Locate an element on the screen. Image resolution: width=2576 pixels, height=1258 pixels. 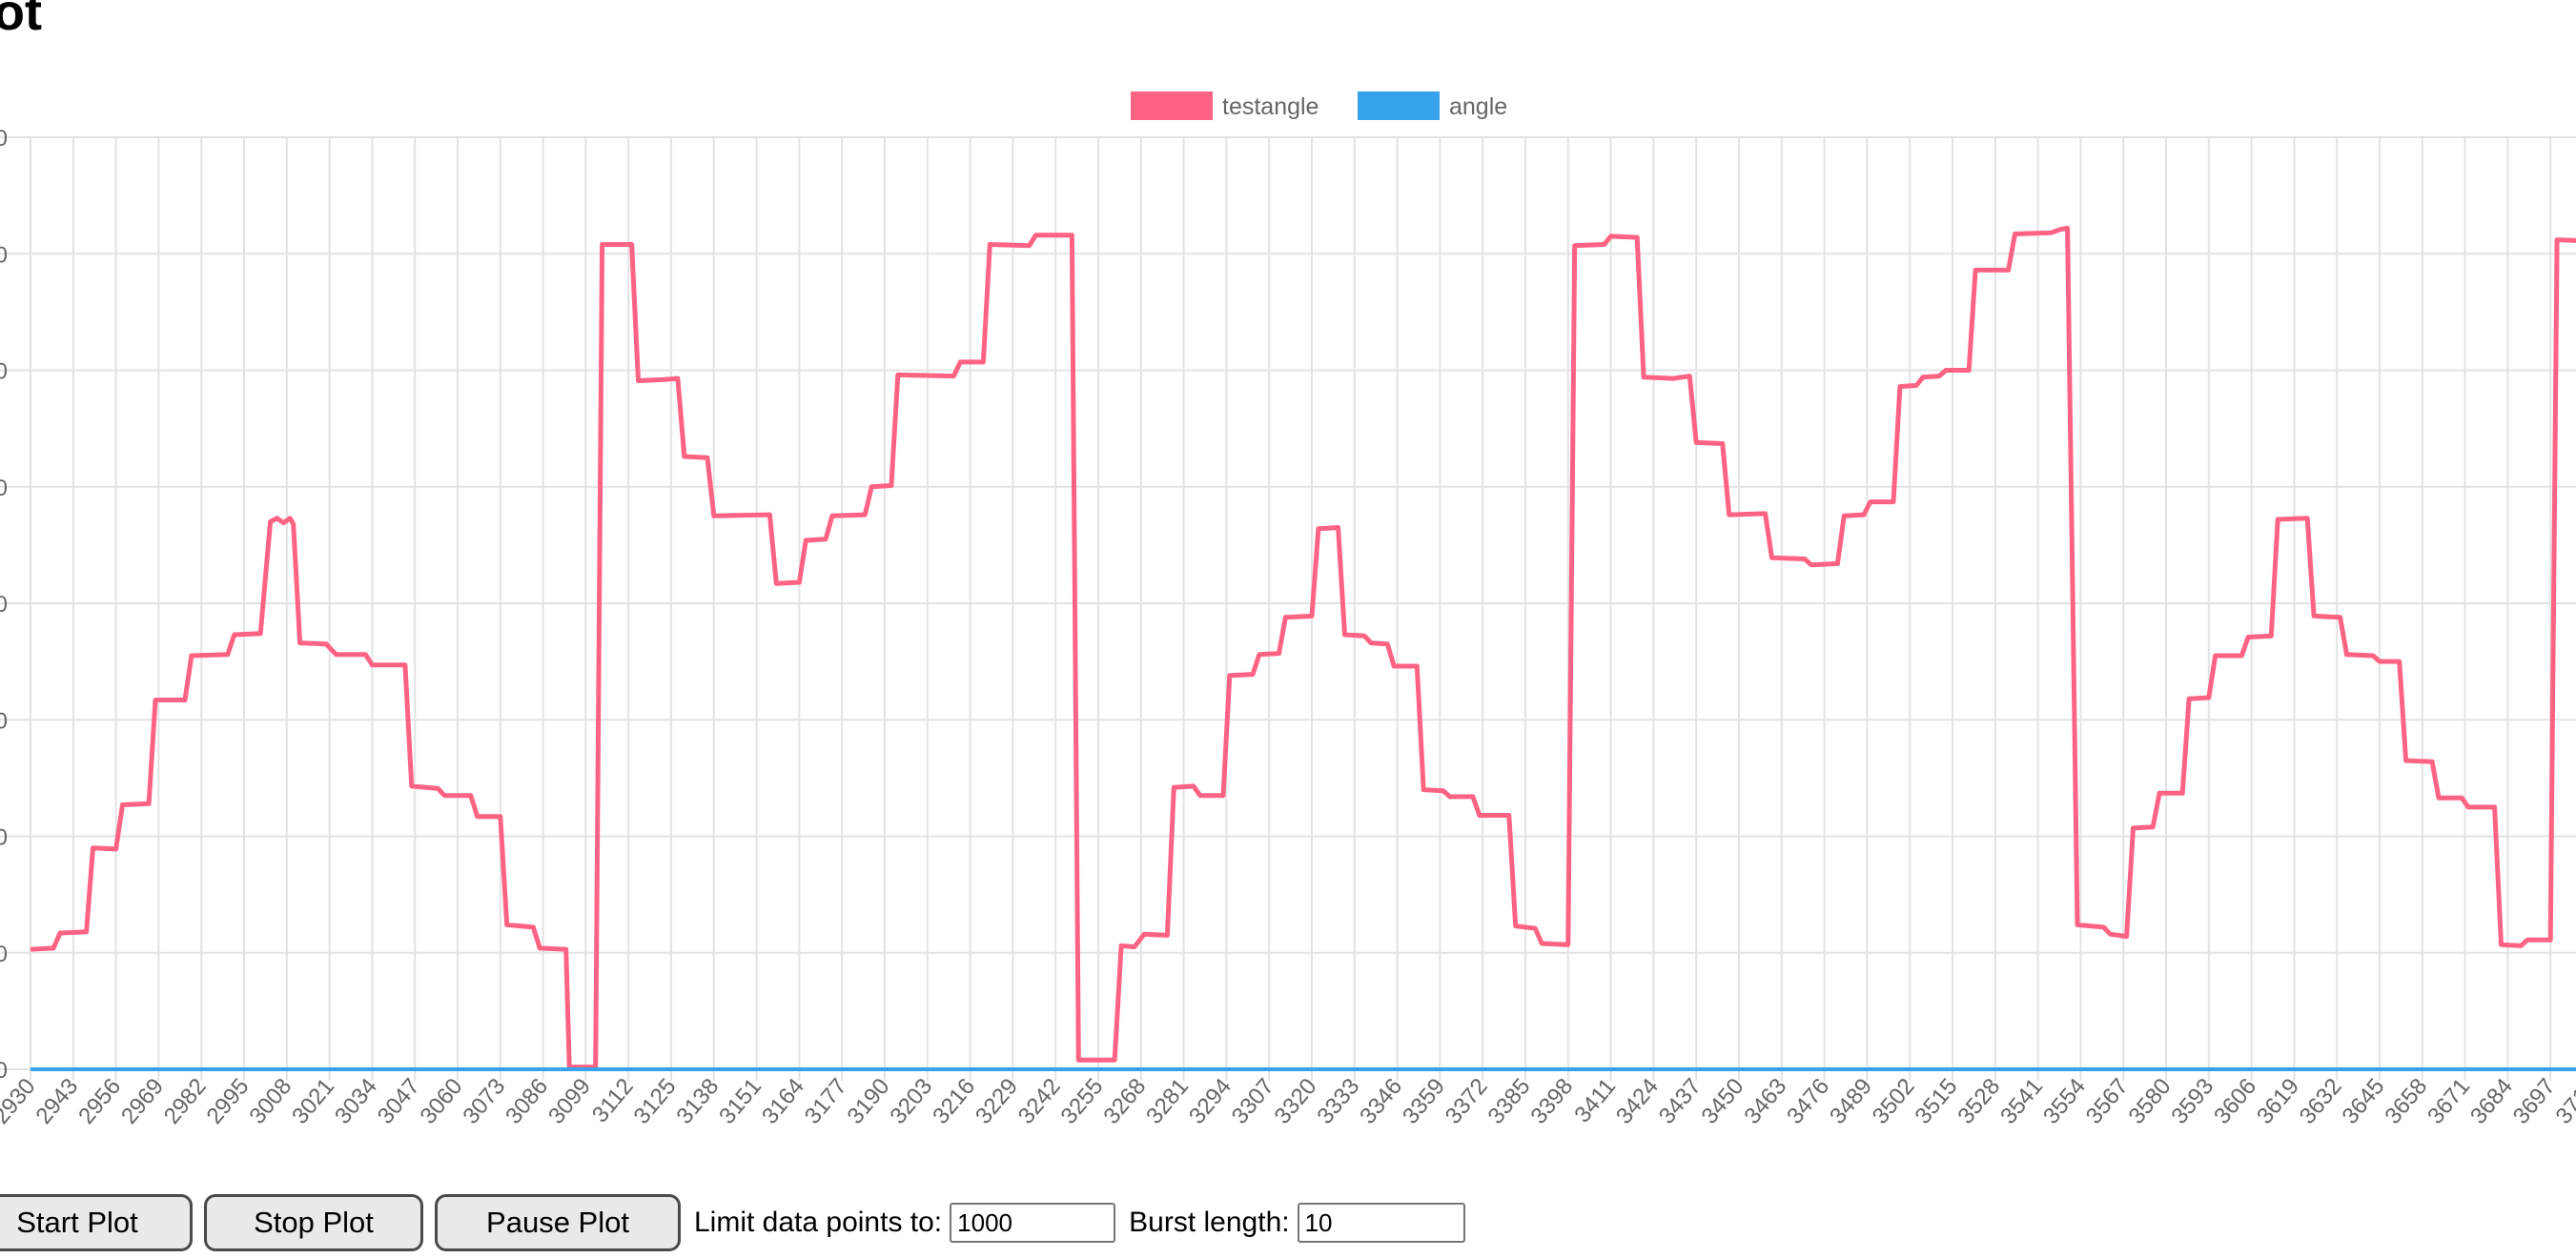
x-tick-label: 3125 is located at coordinates (656, 1101).